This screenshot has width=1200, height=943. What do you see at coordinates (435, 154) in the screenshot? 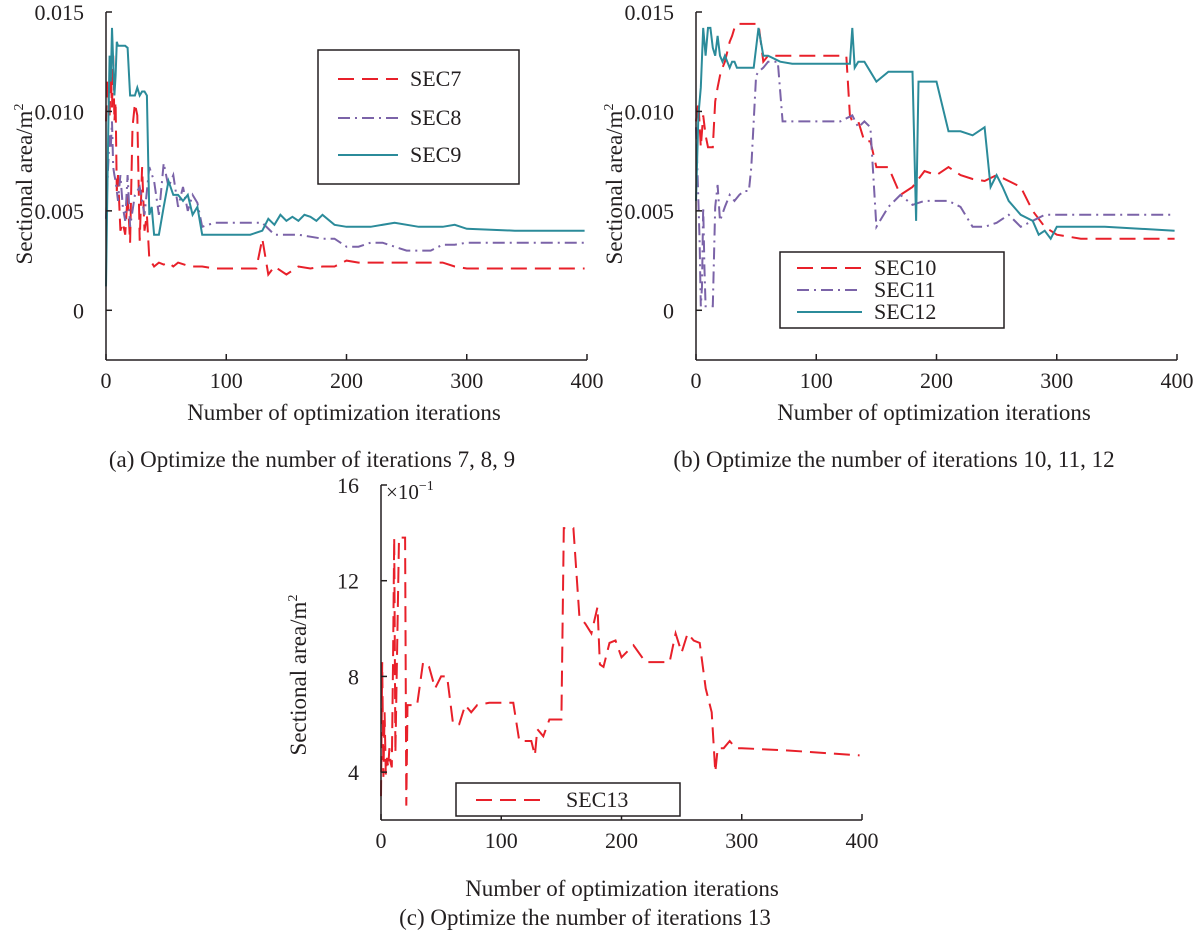
I see `legend-label-sec9: SEC9` at bounding box center [435, 154].